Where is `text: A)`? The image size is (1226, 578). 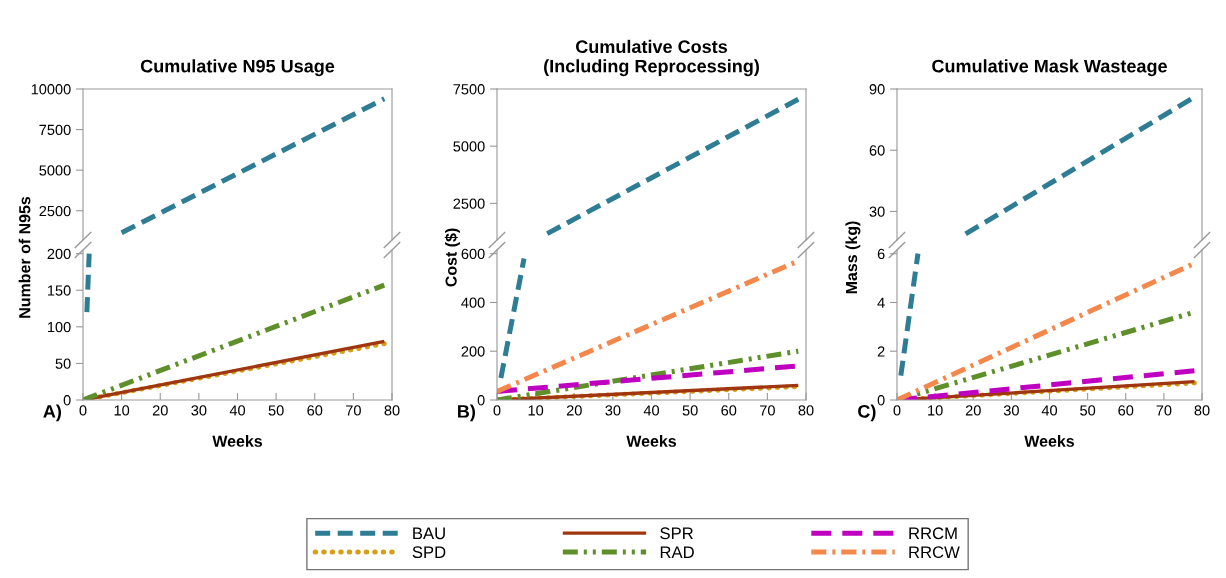 text: A) is located at coordinates (52, 413).